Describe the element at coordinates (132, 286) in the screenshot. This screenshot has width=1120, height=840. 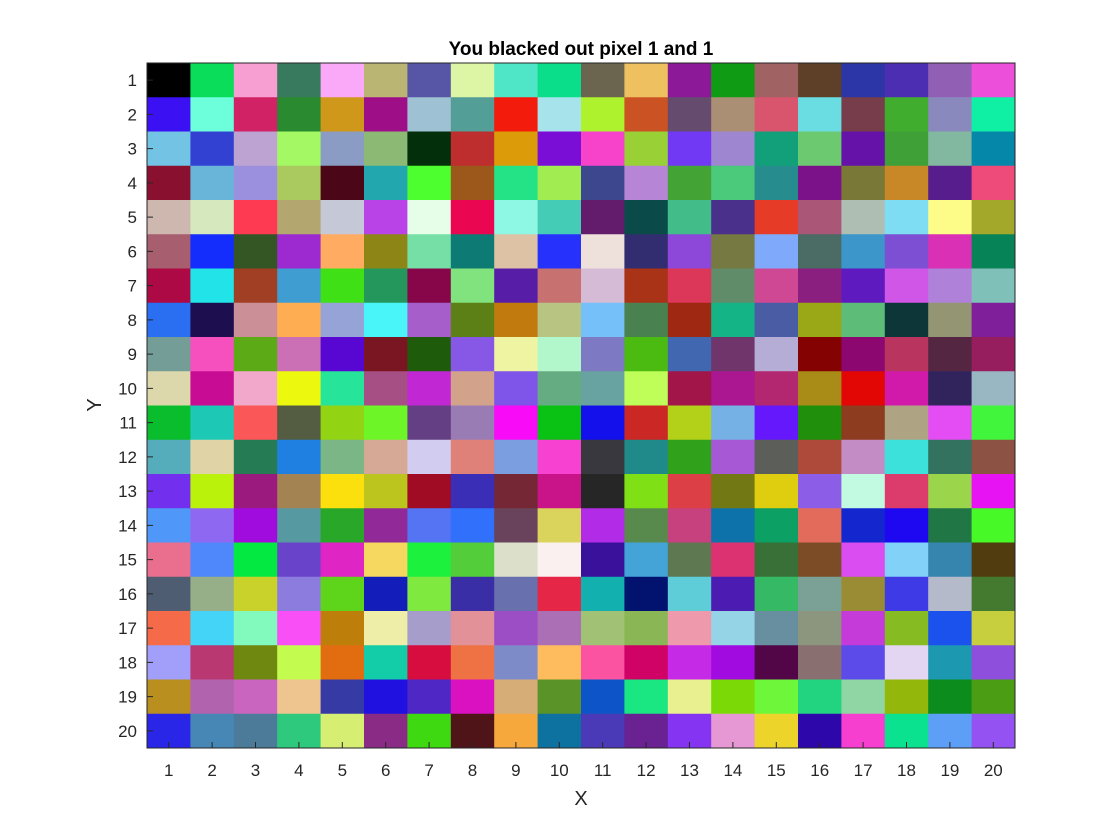
I see `y-tick-label: 7` at that location.